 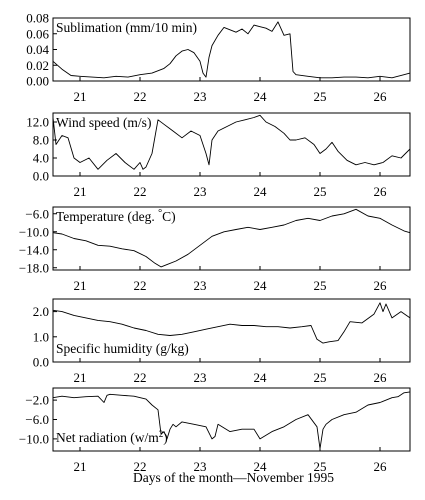 I want to click on specific-humidity-series-line, so click(x=231, y=323).